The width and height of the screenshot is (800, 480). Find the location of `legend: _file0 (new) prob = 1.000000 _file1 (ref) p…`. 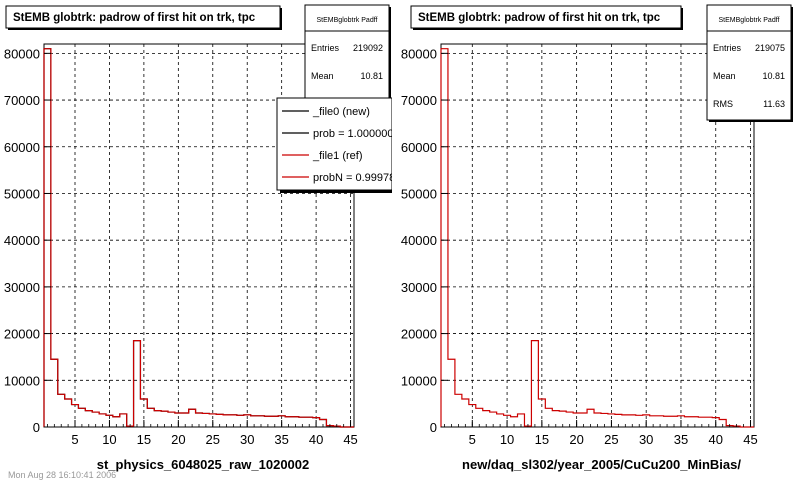

legend: _file0 (new) prob = 1.000000 _file1 (ref) p… is located at coordinates (339, 146).